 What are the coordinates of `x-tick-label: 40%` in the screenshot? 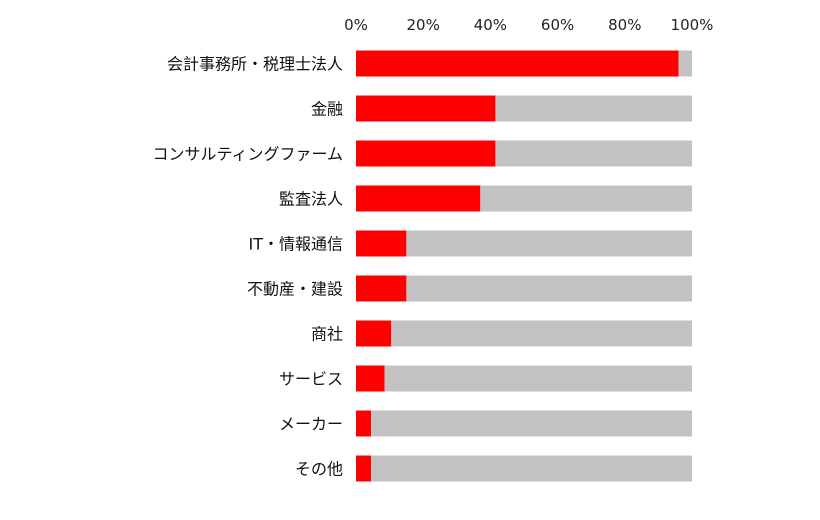 It's located at (490, 25).